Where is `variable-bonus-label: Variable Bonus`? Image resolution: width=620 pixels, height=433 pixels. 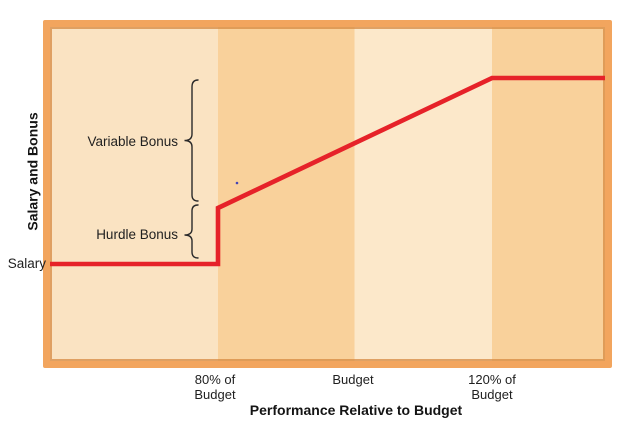
variable-bonus-label: Variable Bonus is located at coordinates (132, 141).